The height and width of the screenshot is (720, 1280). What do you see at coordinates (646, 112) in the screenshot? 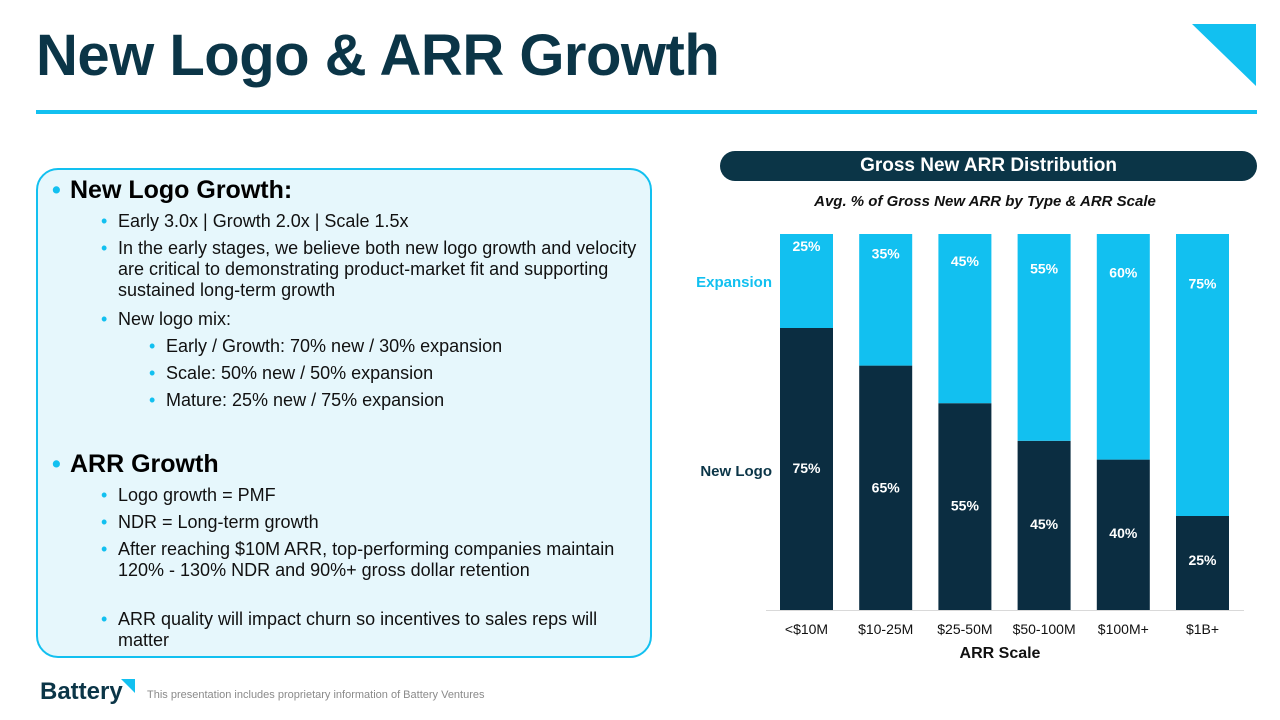
I see `title-divider` at bounding box center [646, 112].